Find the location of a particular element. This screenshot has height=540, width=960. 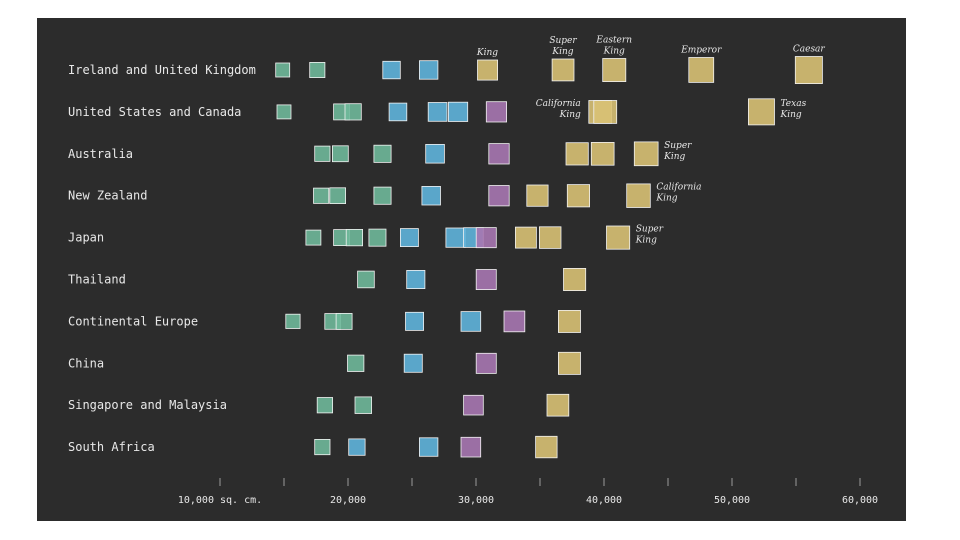

row-label: Continental Europe is located at coordinates (133, 321).